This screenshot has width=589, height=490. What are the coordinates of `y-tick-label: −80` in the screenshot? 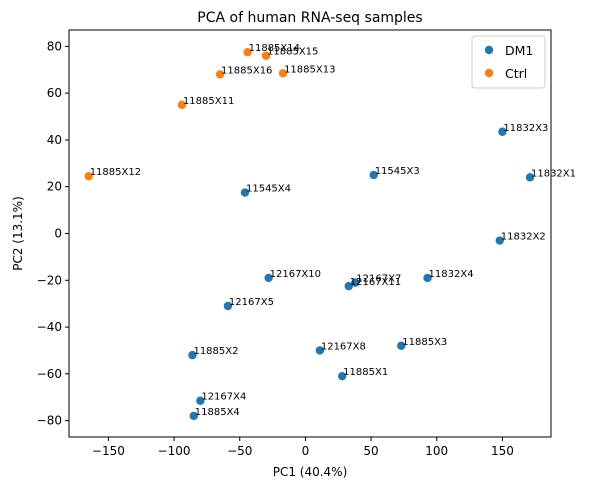 It's located at (49, 421).